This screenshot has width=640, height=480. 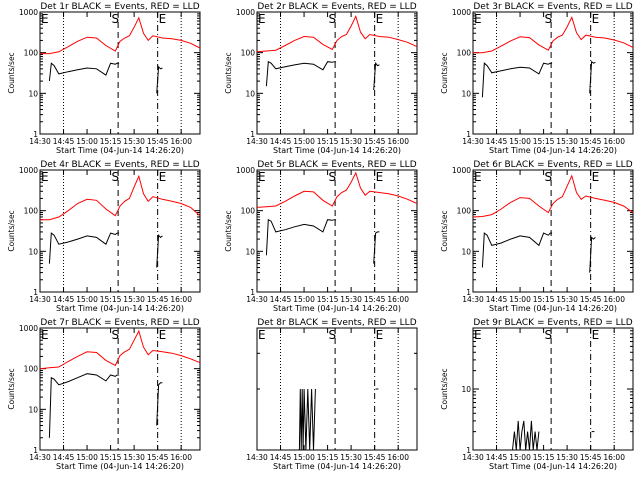 I want to click on panel-title: Det 1r BLACK = Events, RED = LLD, so click(x=119, y=7).